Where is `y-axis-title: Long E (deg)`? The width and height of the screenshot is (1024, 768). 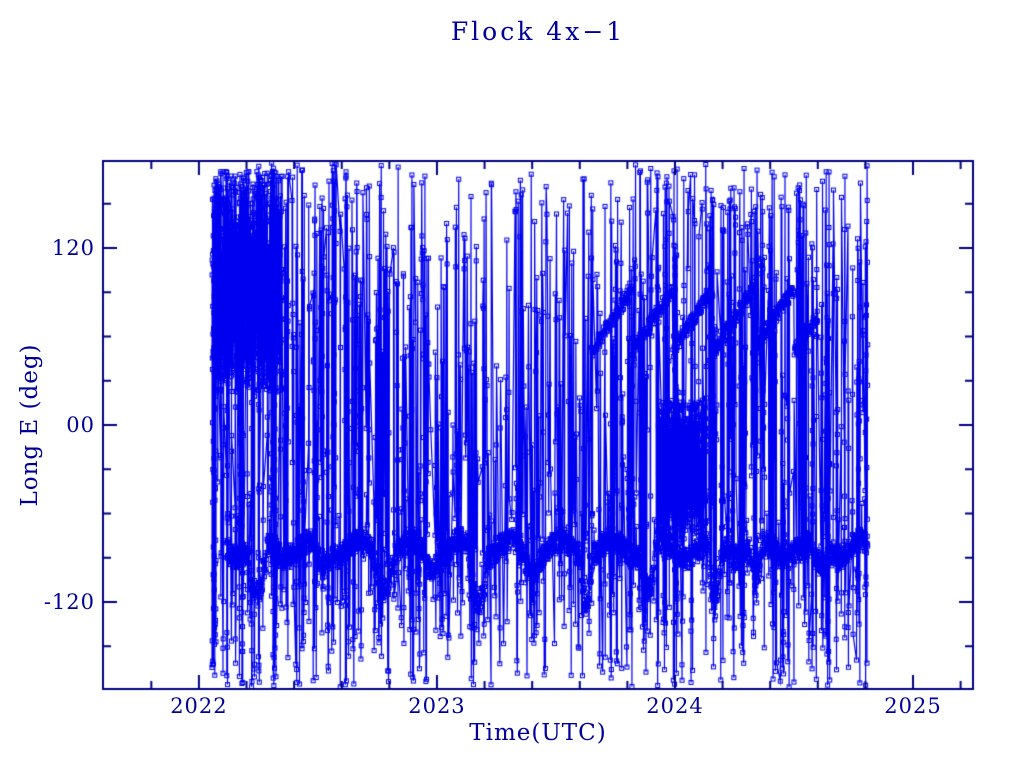
y-axis-title: Long E (deg) is located at coordinates (30, 425).